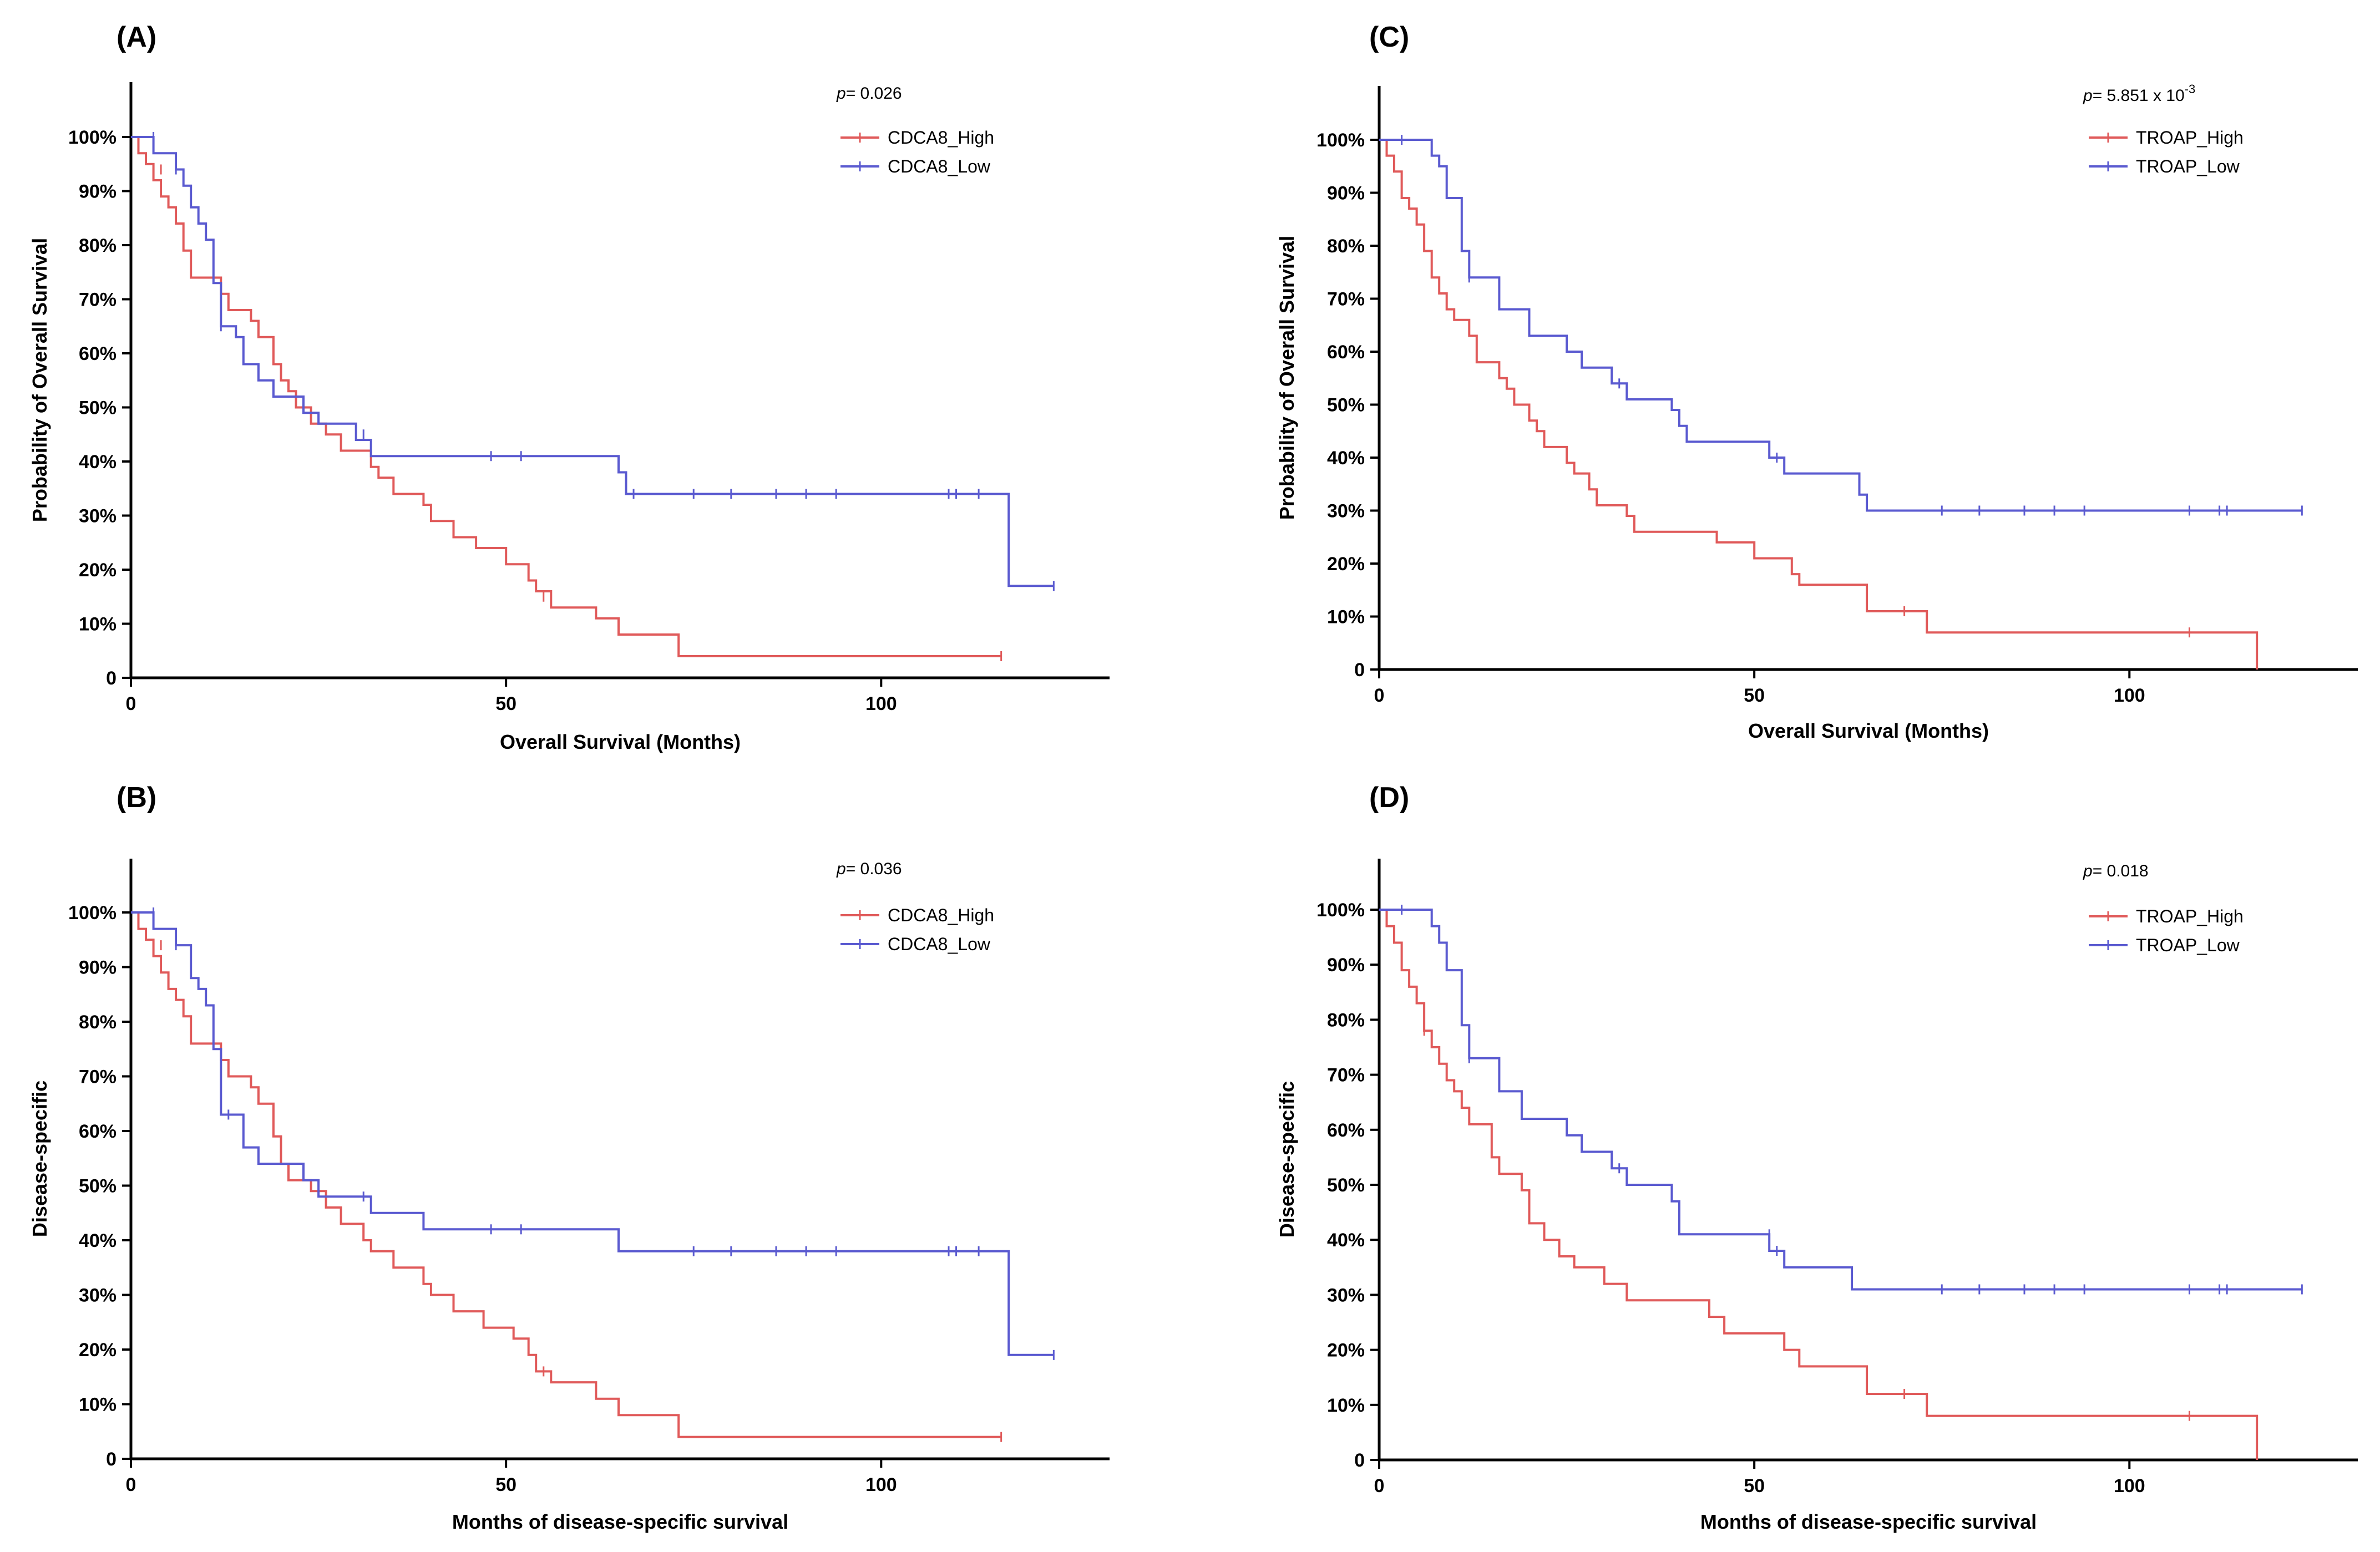 The height and width of the screenshot is (1552, 2380). Describe the element at coordinates (1389, 798) in the screenshot. I see `panel-label: (D)` at that location.